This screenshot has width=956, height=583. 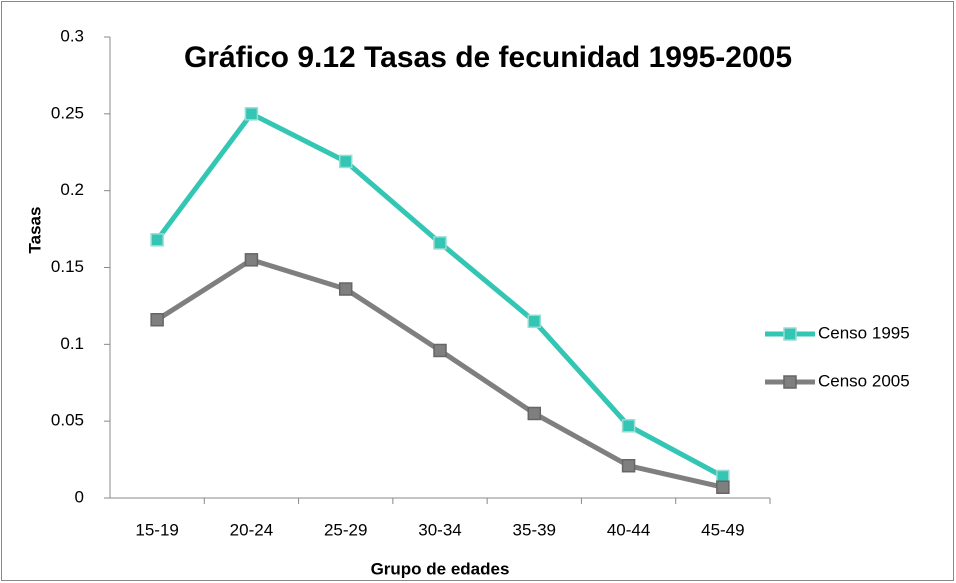 I want to click on y-tick-label: 0.1, so click(x=72, y=343).